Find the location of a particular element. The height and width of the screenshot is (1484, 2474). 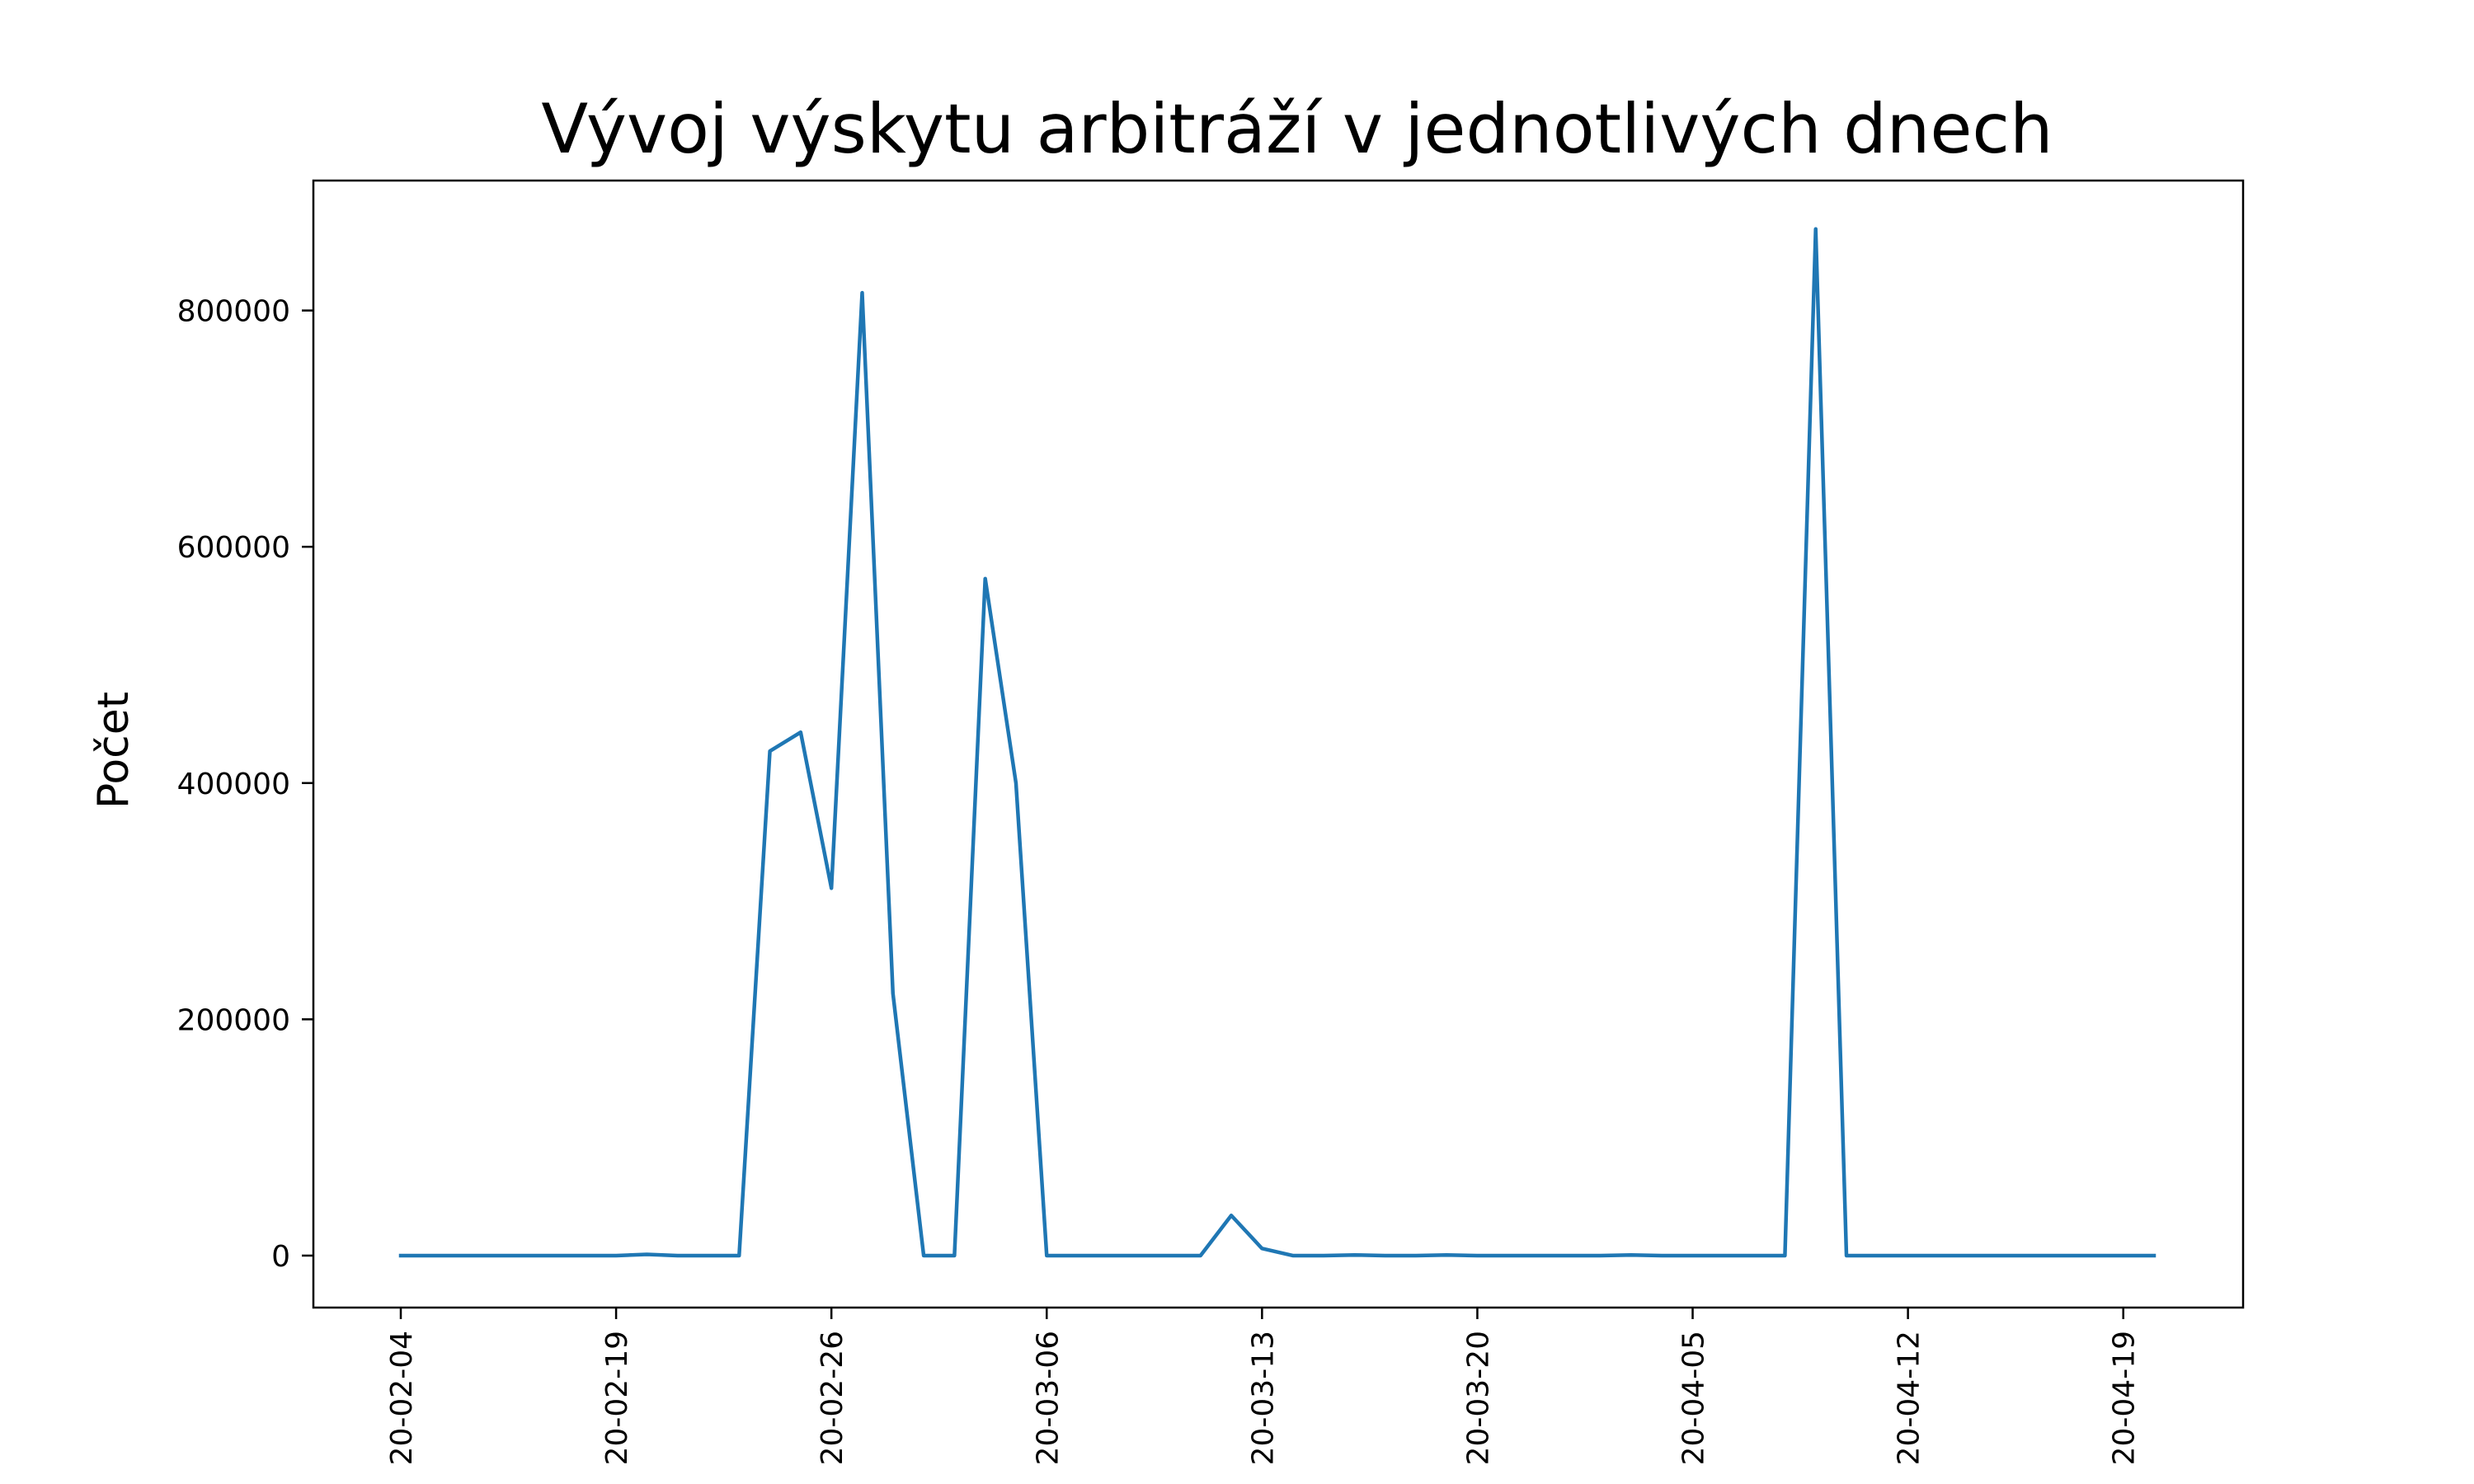

y-axis-ticks: 0 200000 400000 600000 800000 is located at coordinates (245, 784).